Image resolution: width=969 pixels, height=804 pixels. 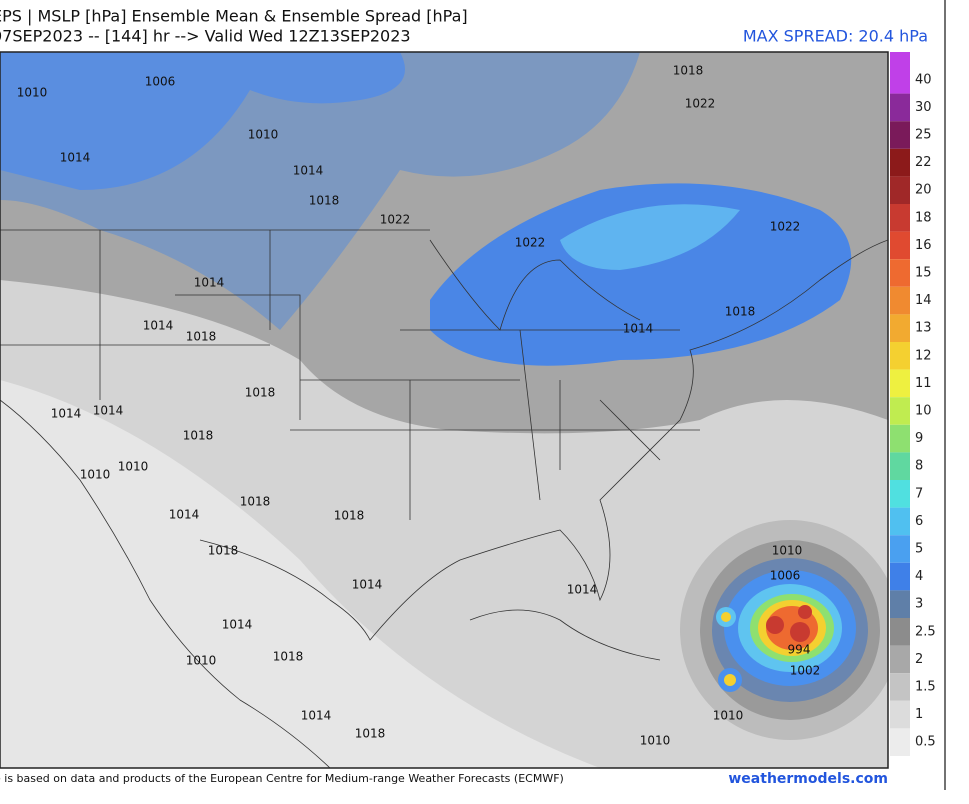 What do you see at coordinates (923, 355) in the screenshot?
I see `colorbar-label: 12` at bounding box center [923, 355].